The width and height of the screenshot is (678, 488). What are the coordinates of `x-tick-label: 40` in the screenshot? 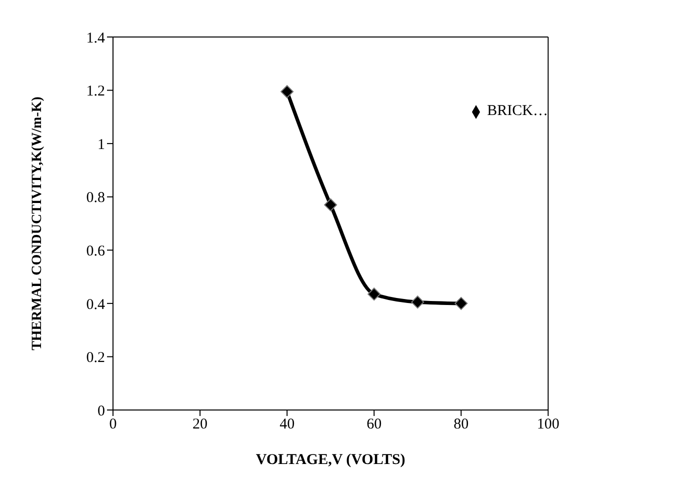 It's located at (287, 424).